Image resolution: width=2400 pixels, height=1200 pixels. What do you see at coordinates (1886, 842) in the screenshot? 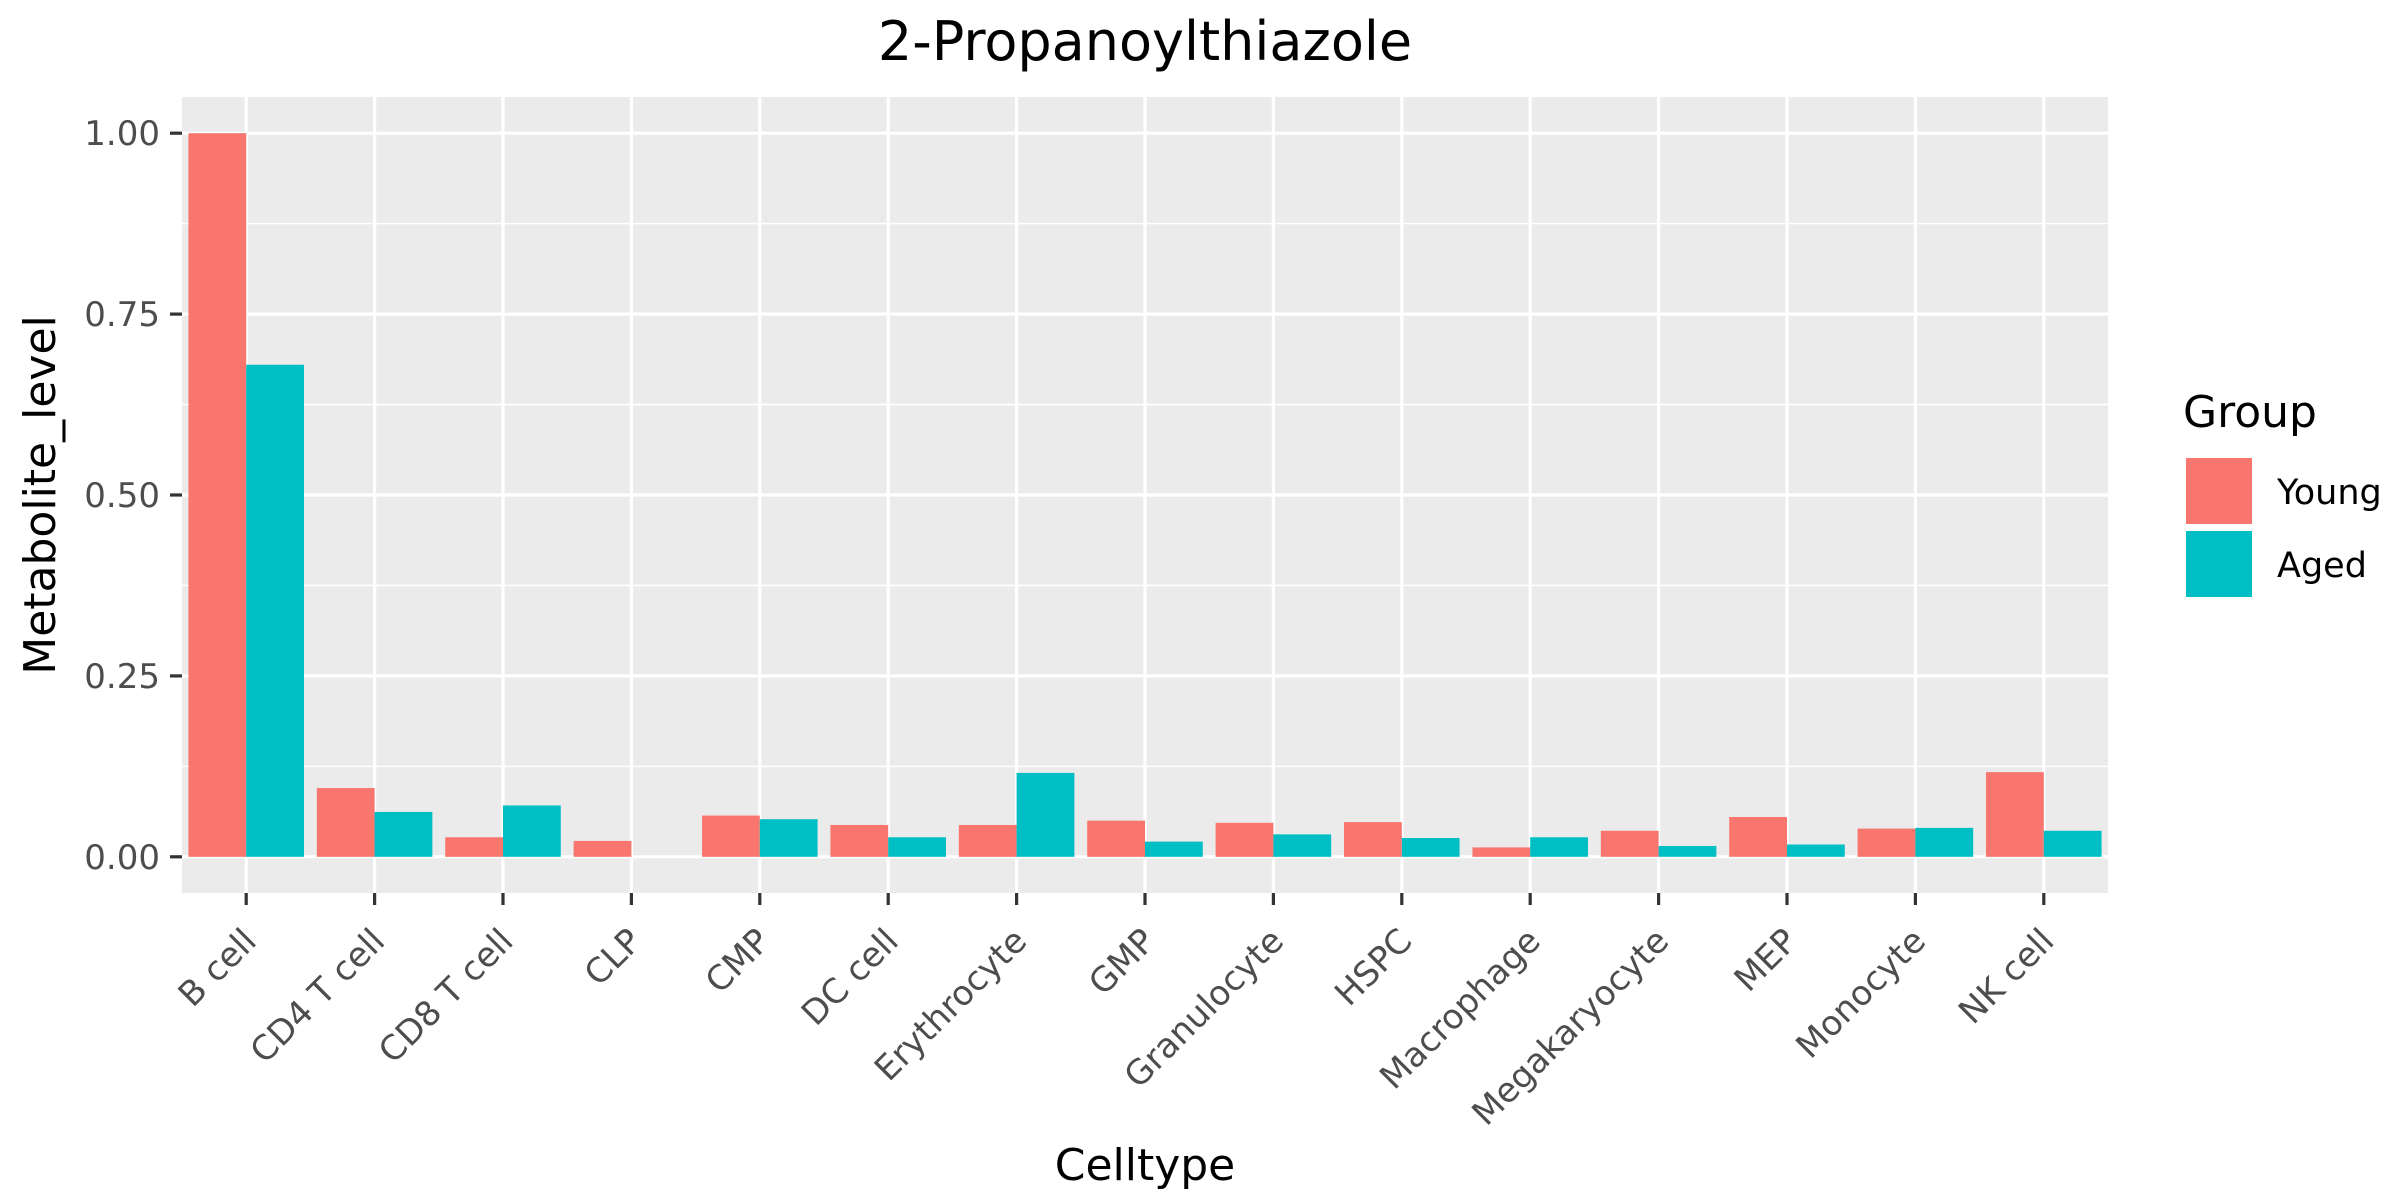
I see `bar-young-monocyte` at bounding box center [1886, 842].